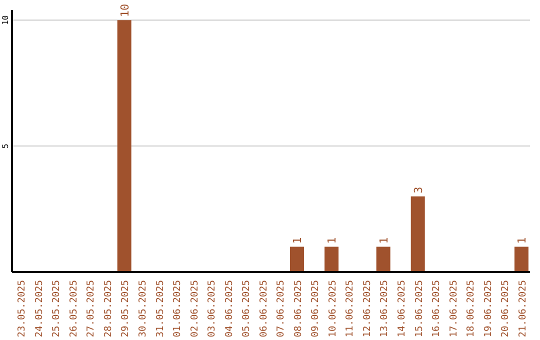 Image resolution: width=540 pixels, height=340 pixels. Describe the element at coordinates (178, 309) in the screenshot. I see `x-tick-label: 01.06.2025` at that location.